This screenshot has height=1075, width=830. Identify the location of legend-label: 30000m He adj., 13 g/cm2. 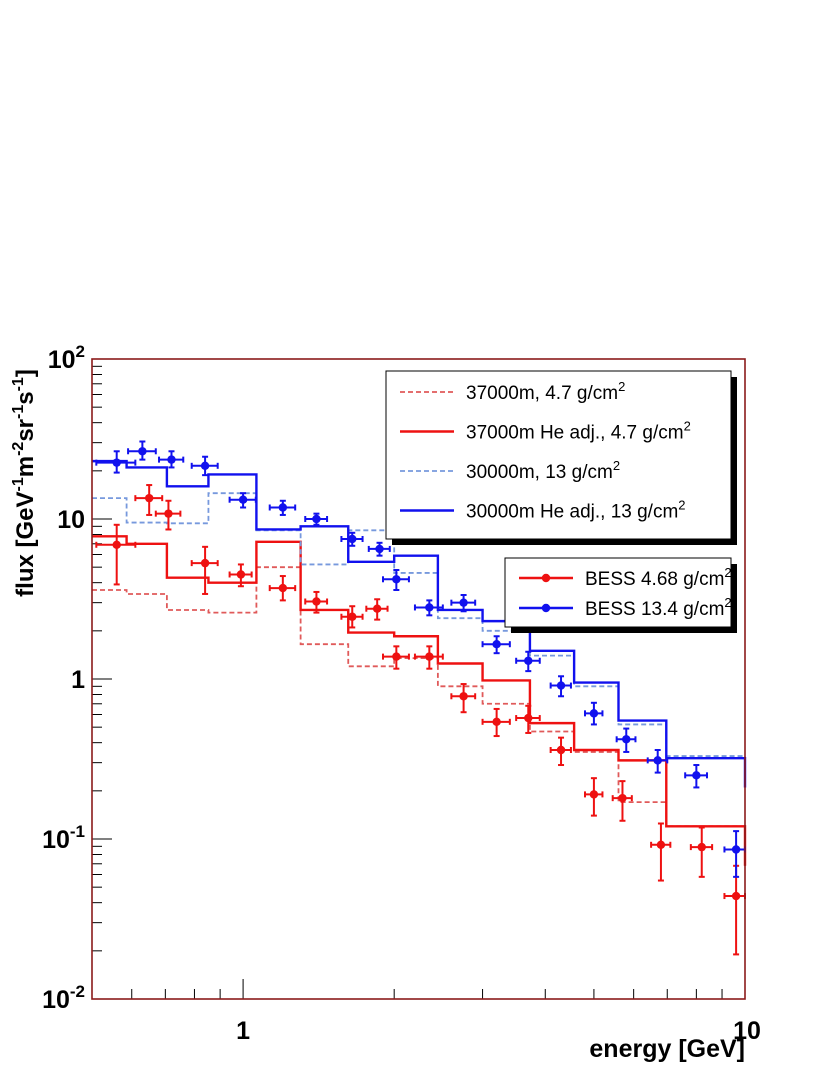
(576, 510).